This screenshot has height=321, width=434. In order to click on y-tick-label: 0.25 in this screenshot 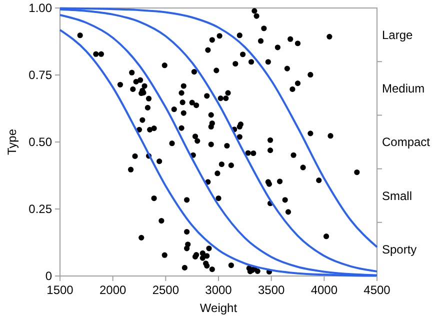, I will do `click(40, 209)`.